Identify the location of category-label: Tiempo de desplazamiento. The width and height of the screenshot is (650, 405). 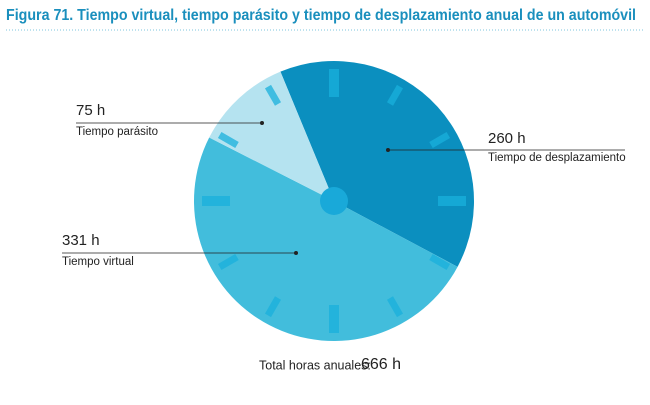
(557, 158).